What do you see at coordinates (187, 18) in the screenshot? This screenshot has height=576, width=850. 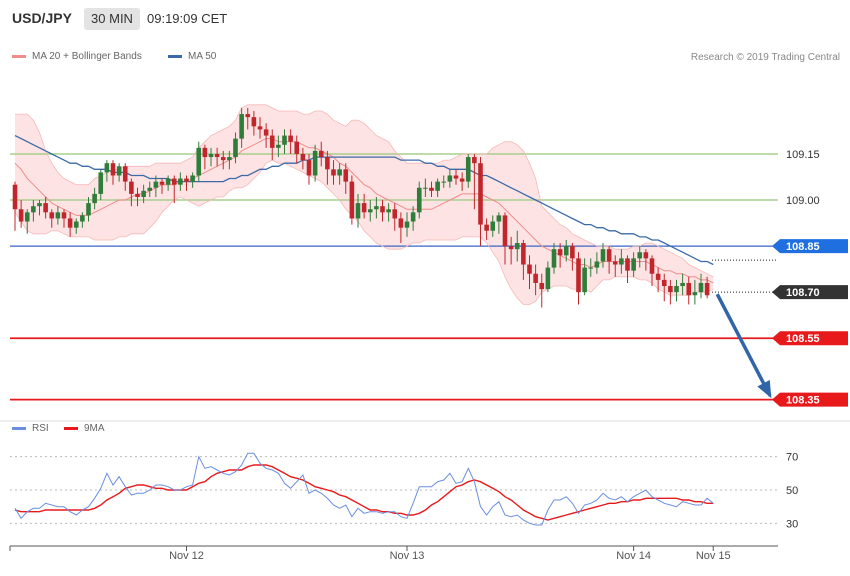 I see `timestamp-label: 09:19:09 CET` at bounding box center [187, 18].